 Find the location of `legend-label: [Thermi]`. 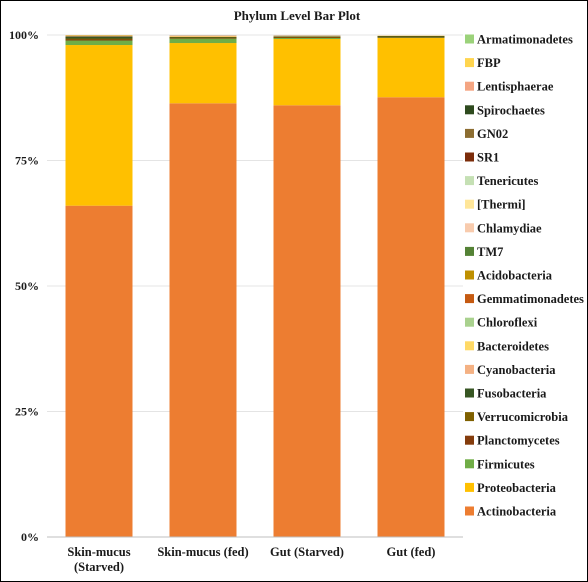

legend-label: [Thermi] is located at coordinates (501, 205).